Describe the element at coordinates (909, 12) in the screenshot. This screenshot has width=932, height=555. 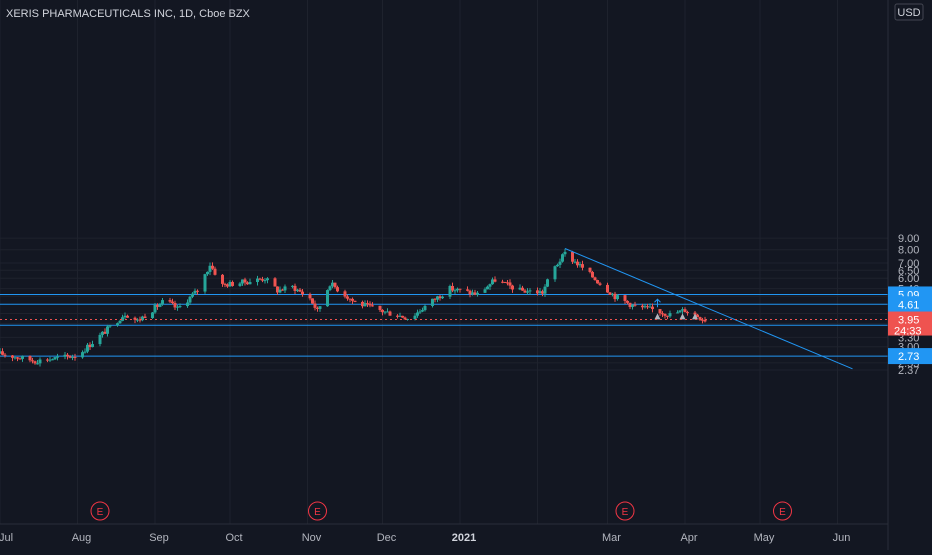
I see `currency-badge: USD` at that location.